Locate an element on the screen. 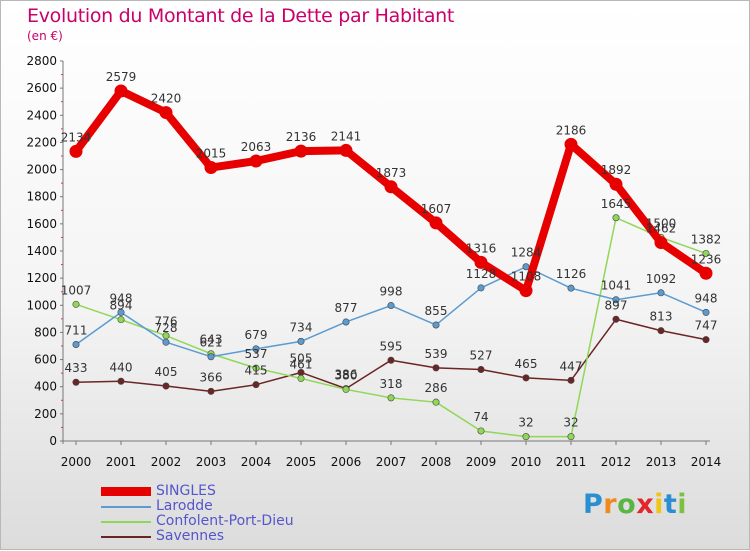 The height and width of the screenshot is (551, 750). y-tick-label: 400 is located at coordinates (45, 387).